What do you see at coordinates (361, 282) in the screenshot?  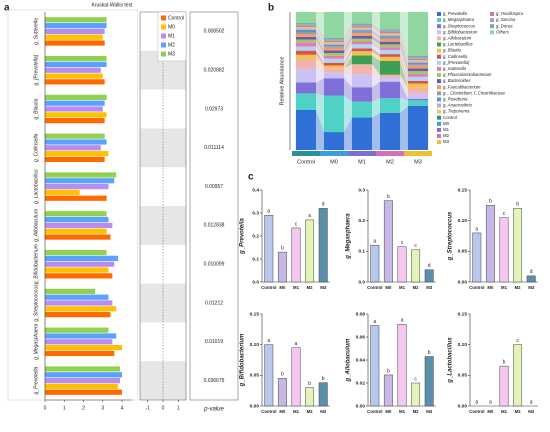 I see `y-tick-label: 0.0` at bounding box center [361, 282].